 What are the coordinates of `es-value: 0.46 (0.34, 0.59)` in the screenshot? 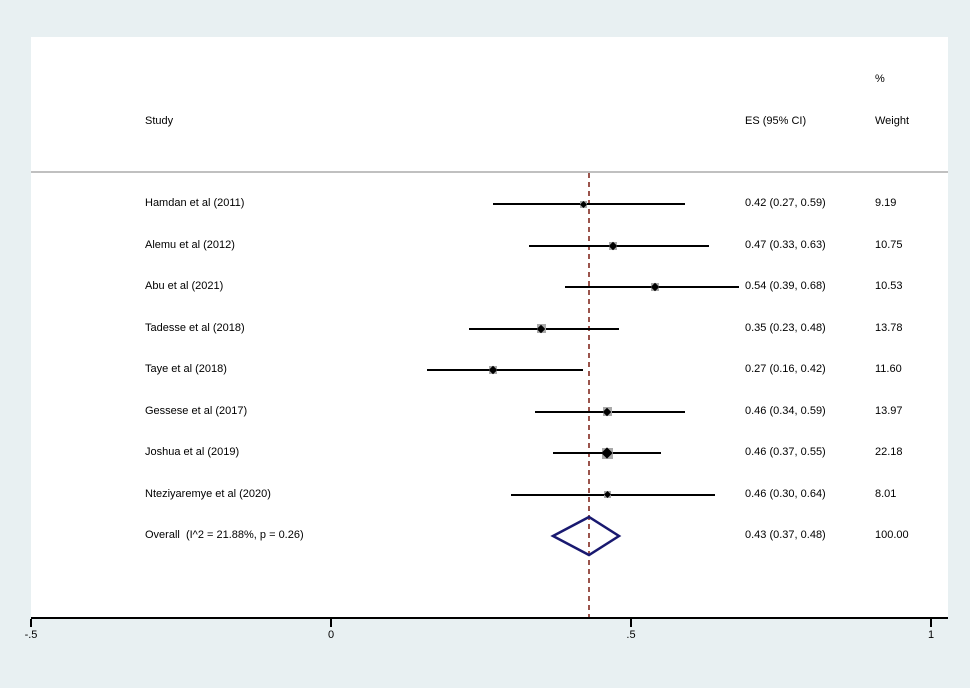 It's located at (785, 410).